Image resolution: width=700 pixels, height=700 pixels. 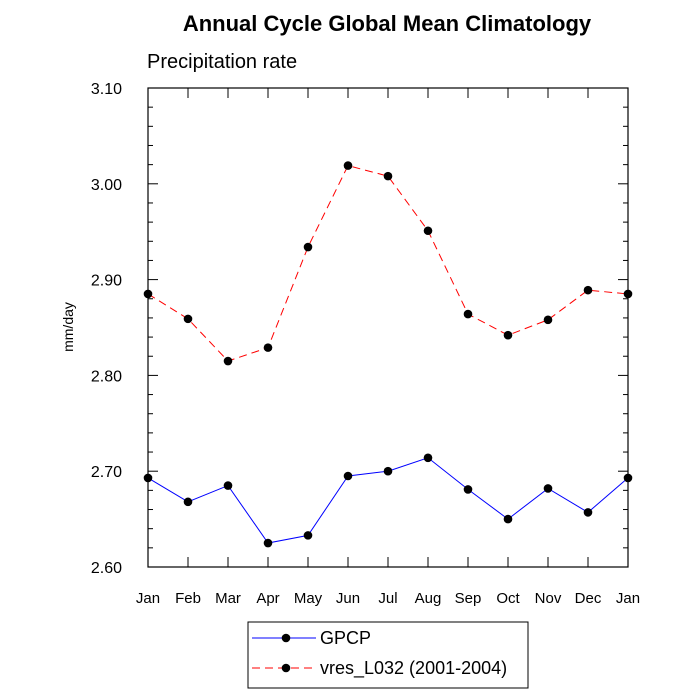 I want to click on x-tick-label: Mar, so click(x=228, y=598).